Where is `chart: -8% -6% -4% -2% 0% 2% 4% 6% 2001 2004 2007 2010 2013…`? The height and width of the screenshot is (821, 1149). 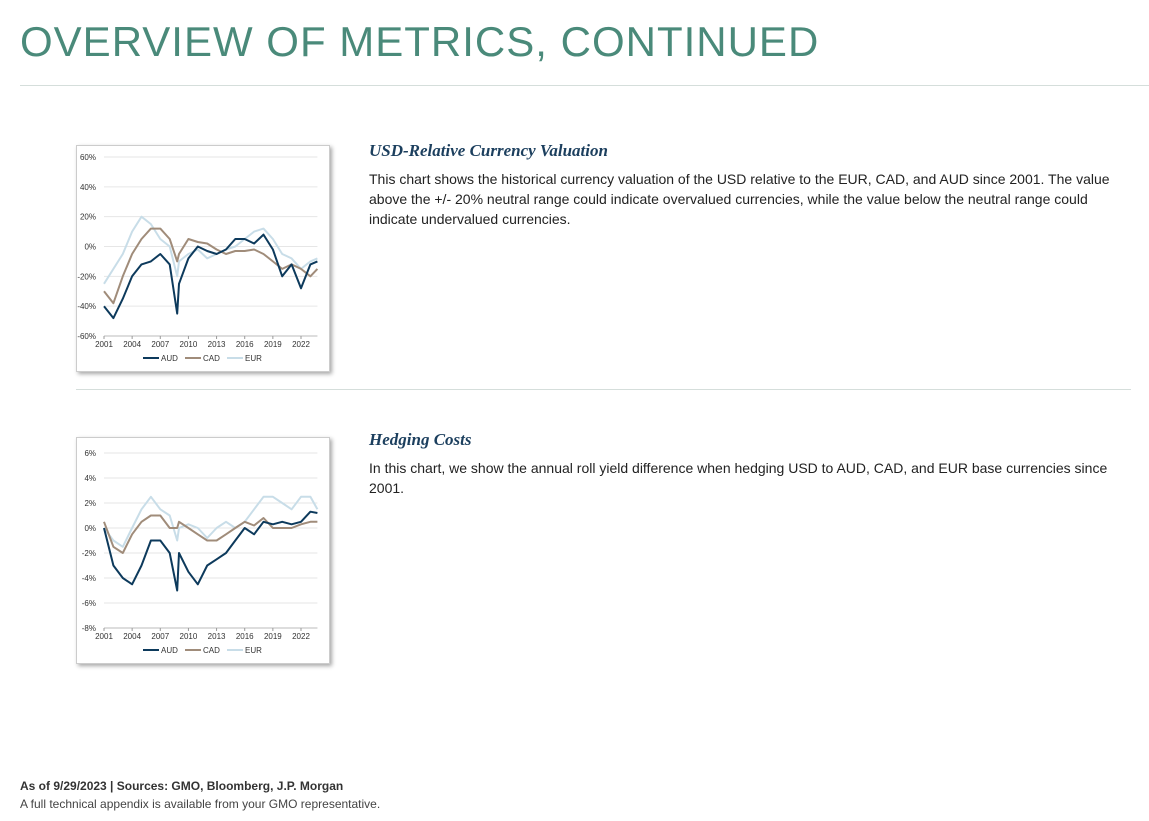 chart: -8% -6% -4% -2% 0% 2% 4% 6% 2001 2004 2007 2010 2013… is located at coordinates (200, 552).